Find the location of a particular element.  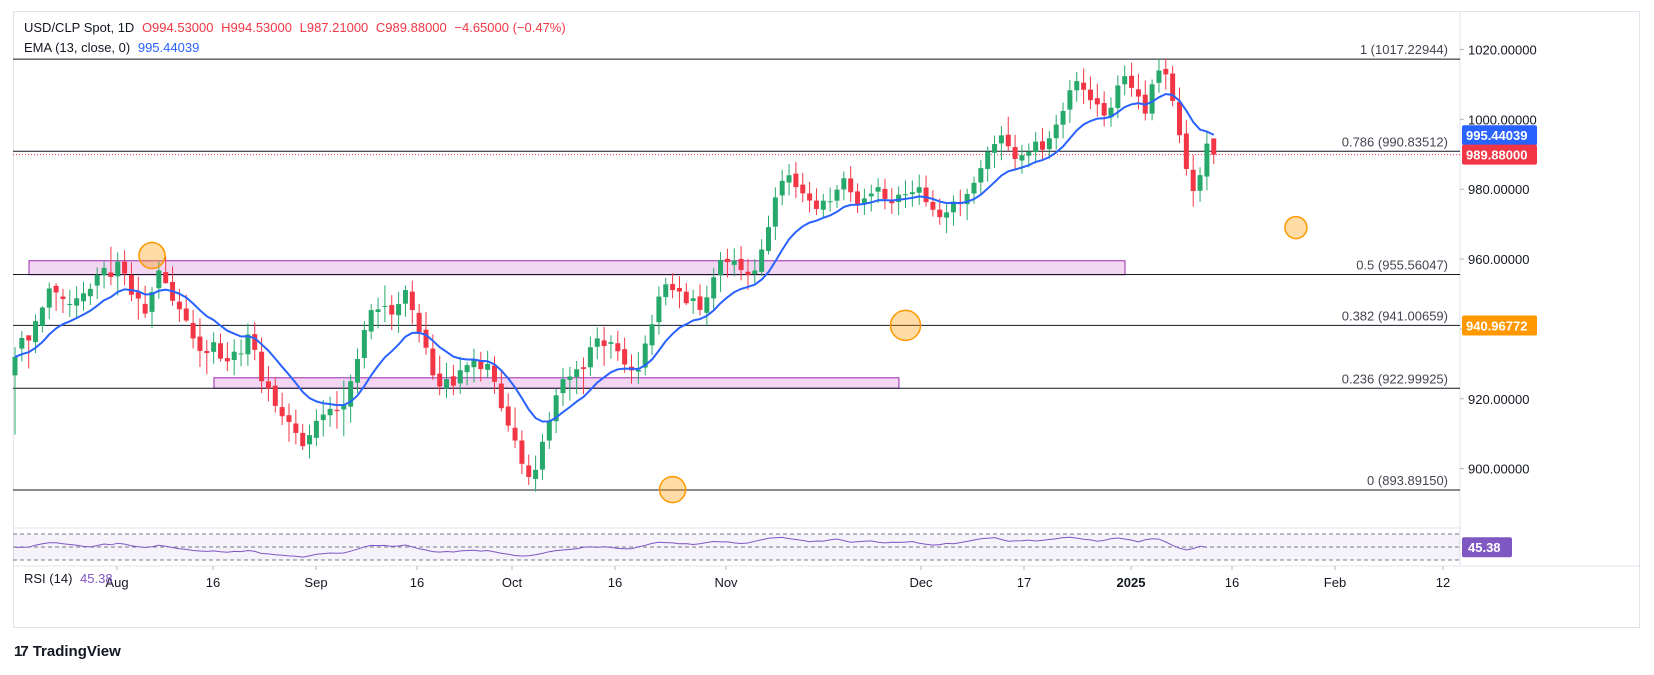

open-value: O994.53000 is located at coordinates (177, 27).